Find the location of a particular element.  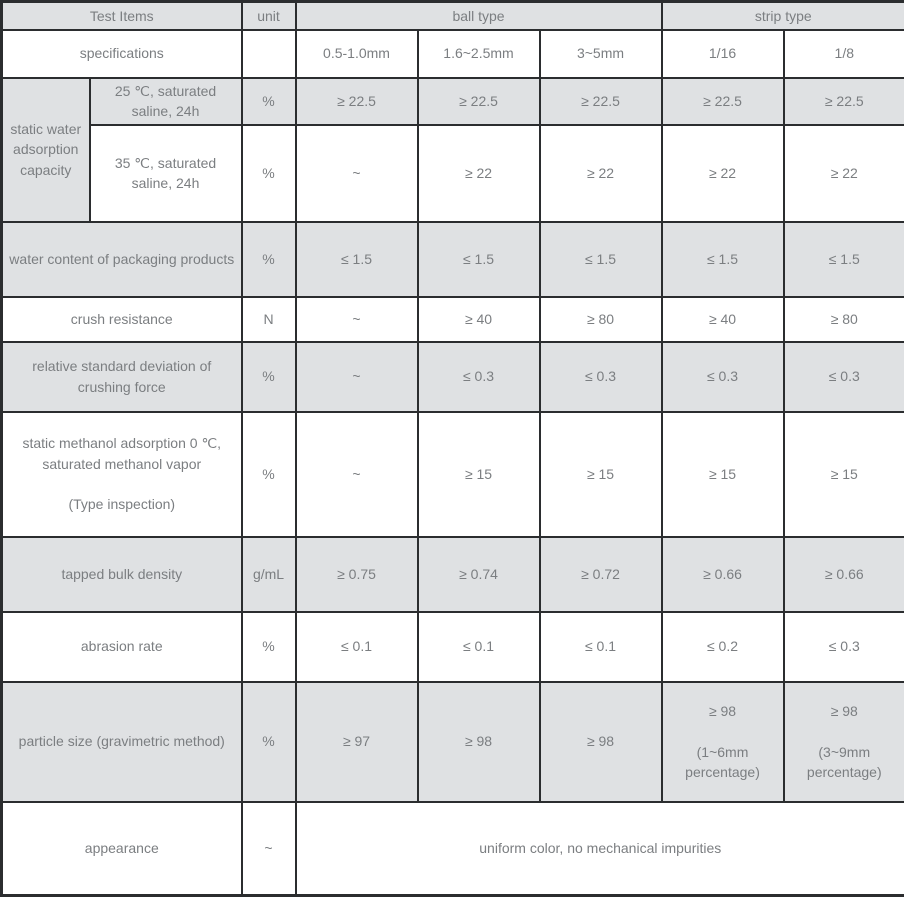

value-cell: ≥ 0.75 is located at coordinates (357, 574).